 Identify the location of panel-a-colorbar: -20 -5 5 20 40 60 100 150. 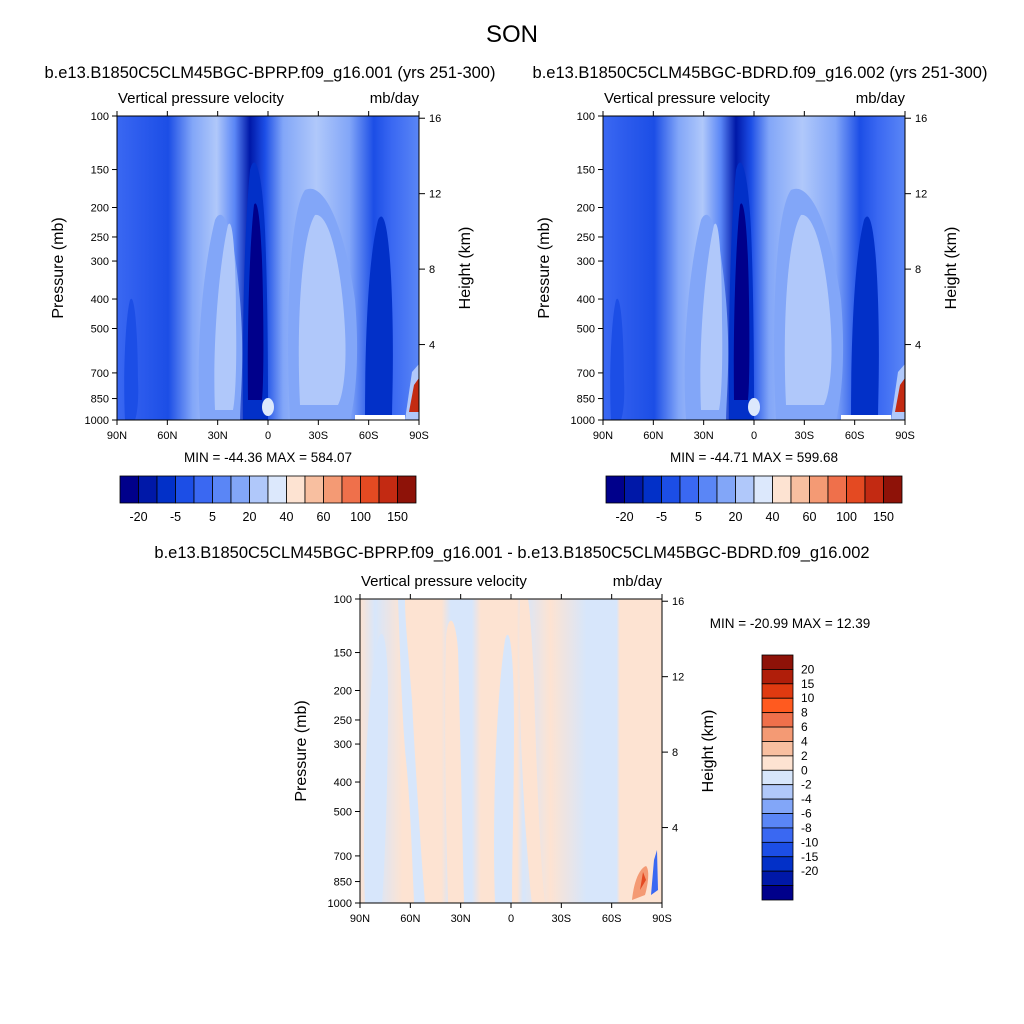
(268, 499).